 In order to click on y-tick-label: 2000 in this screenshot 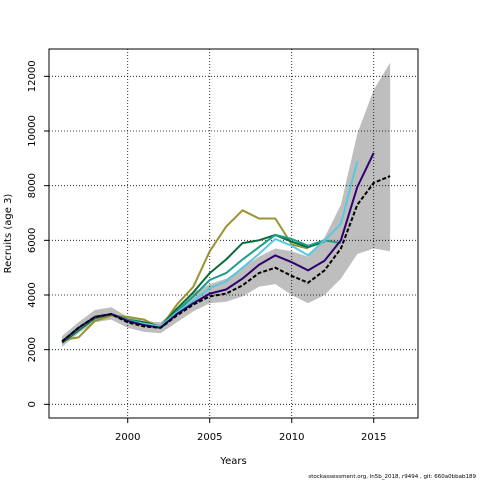, I will do `click(32, 349)`.